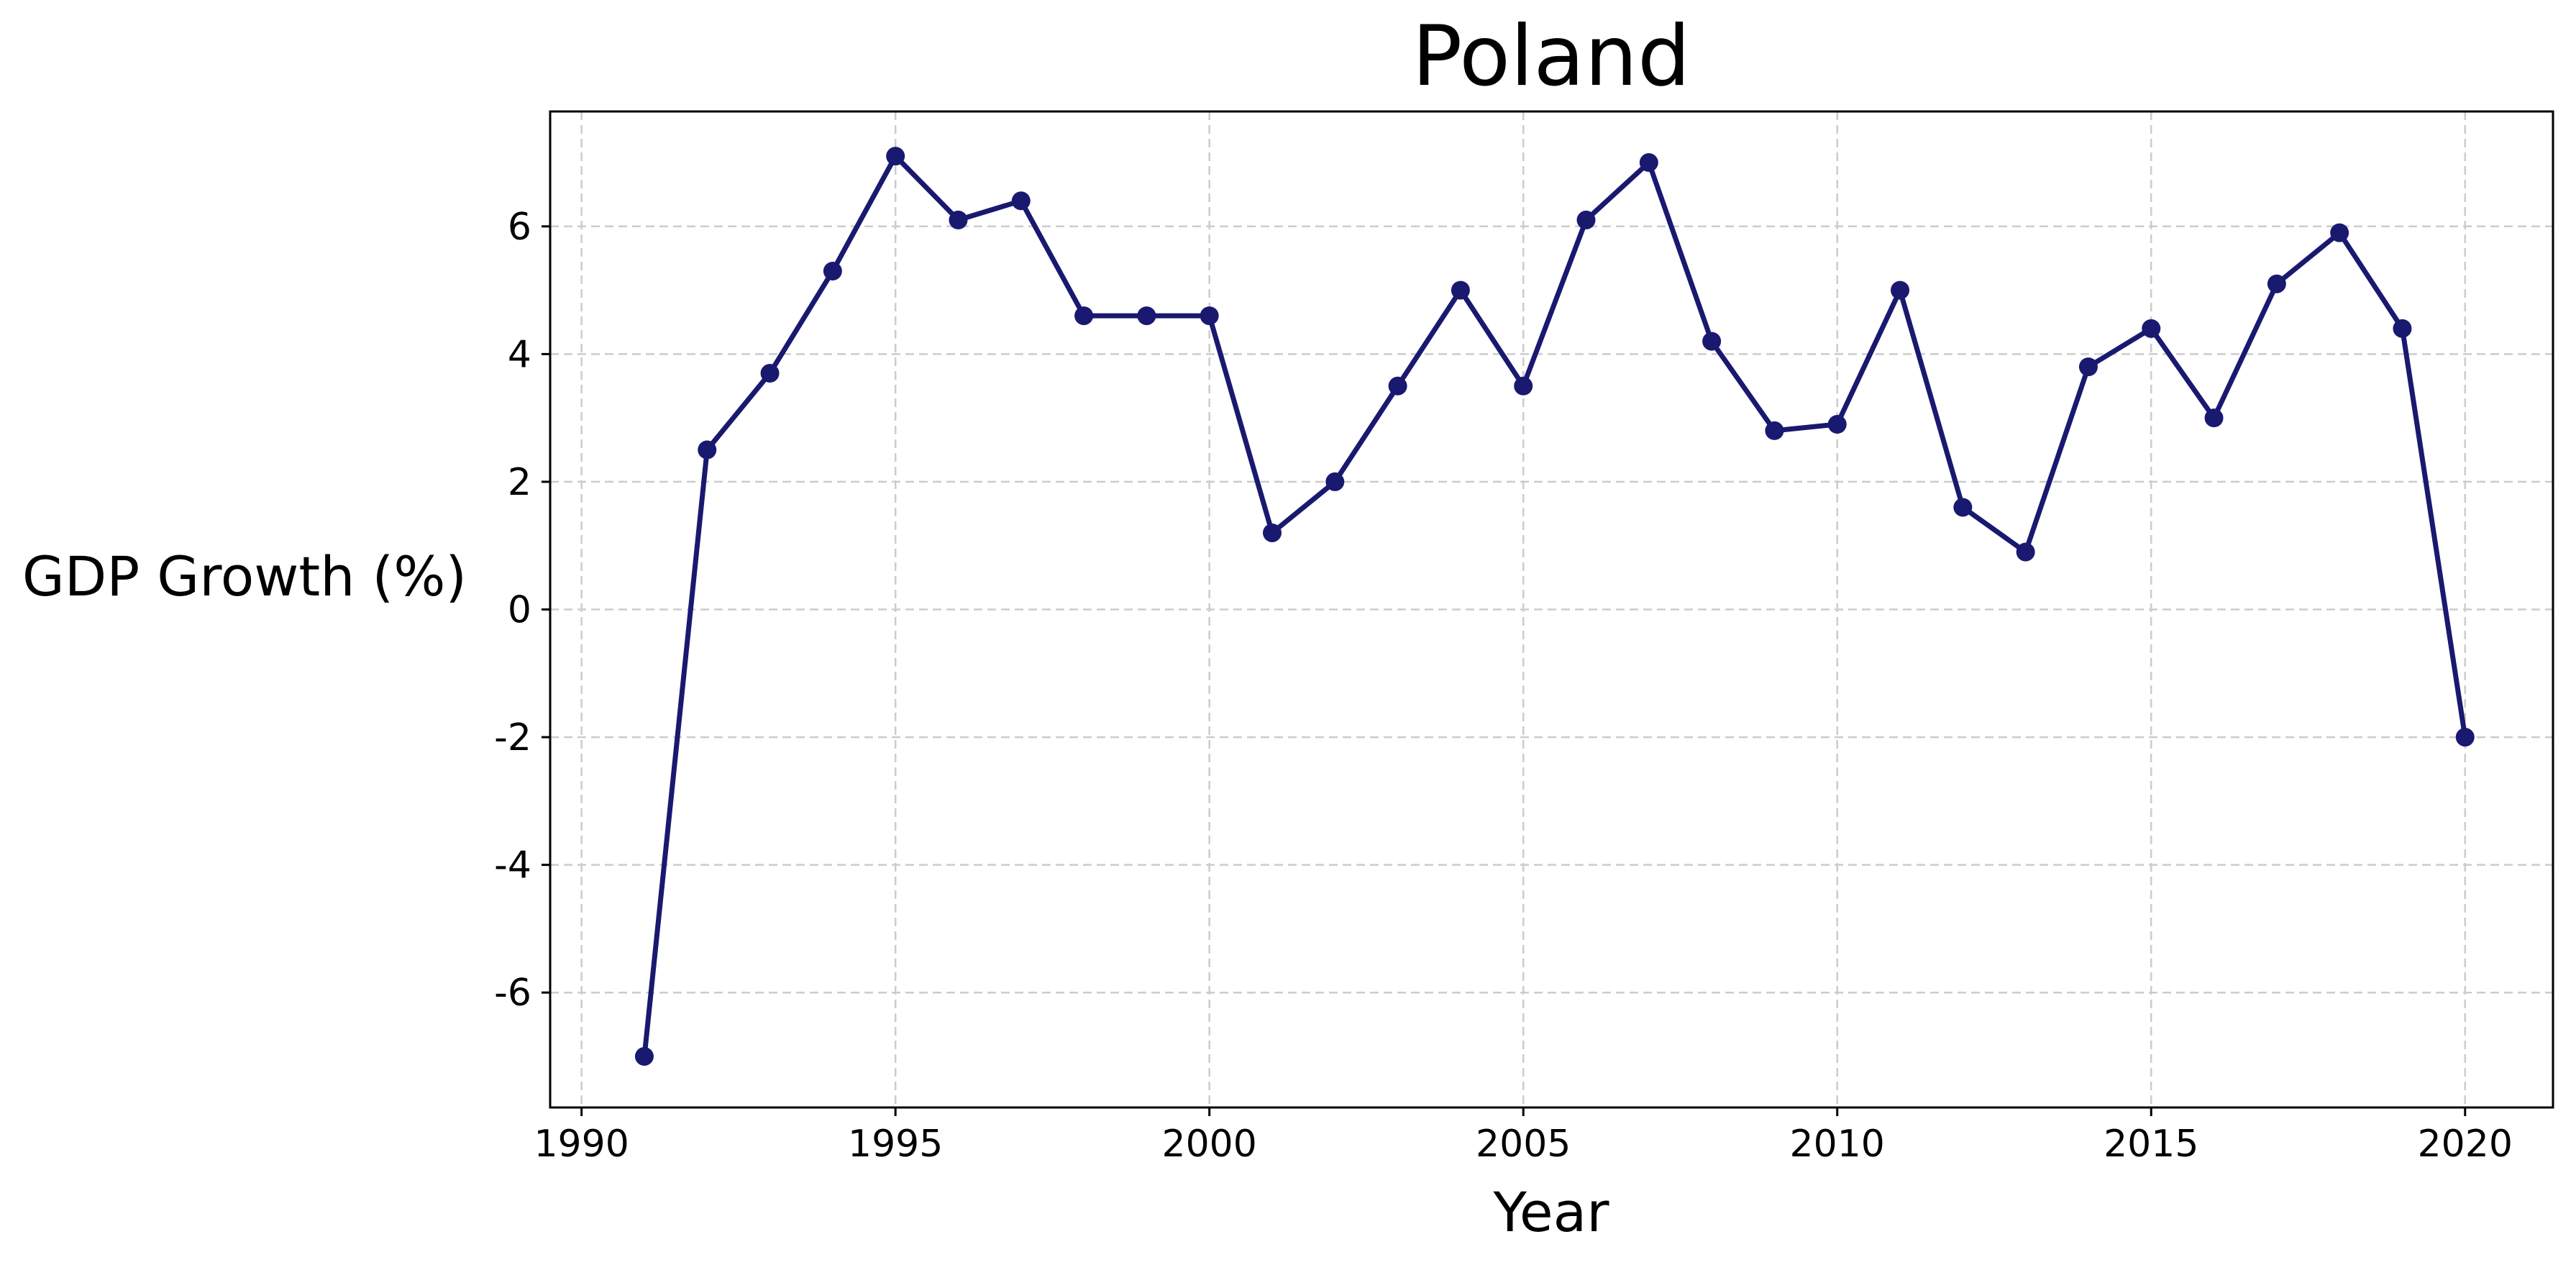 This screenshot has height=1270, width=2576. What do you see at coordinates (244, 576) in the screenshot?
I see `y-axis-title: GDP Growth (%)` at bounding box center [244, 576].